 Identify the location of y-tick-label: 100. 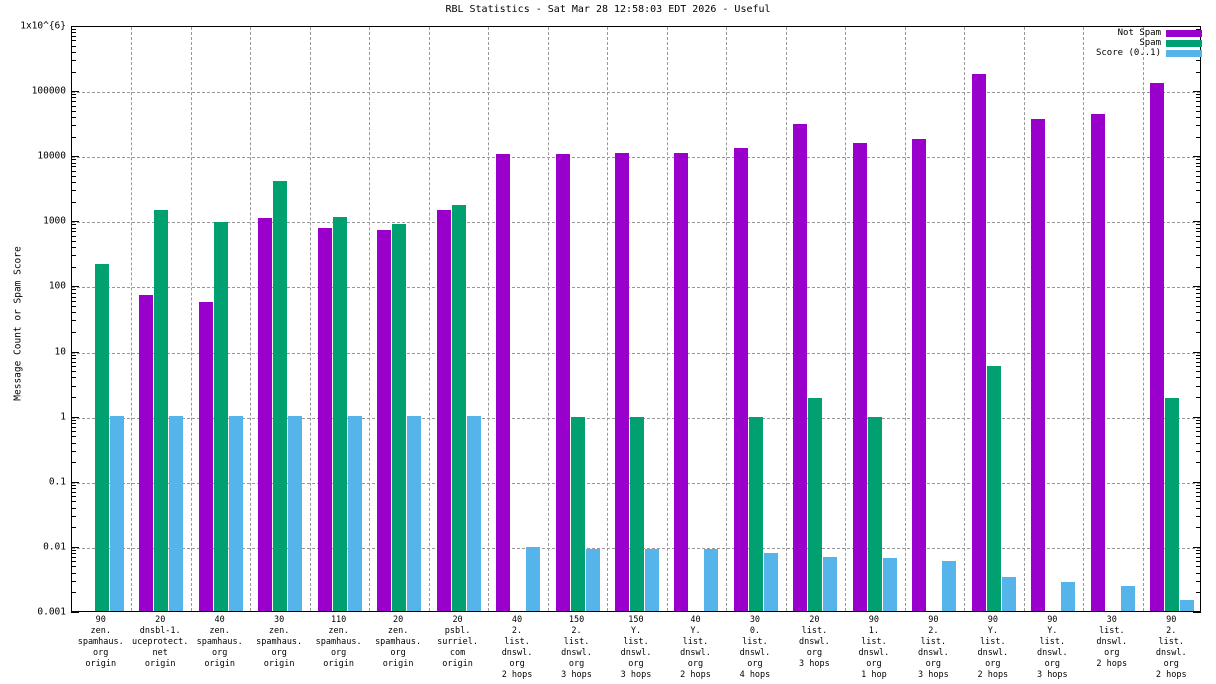
(57, 286).